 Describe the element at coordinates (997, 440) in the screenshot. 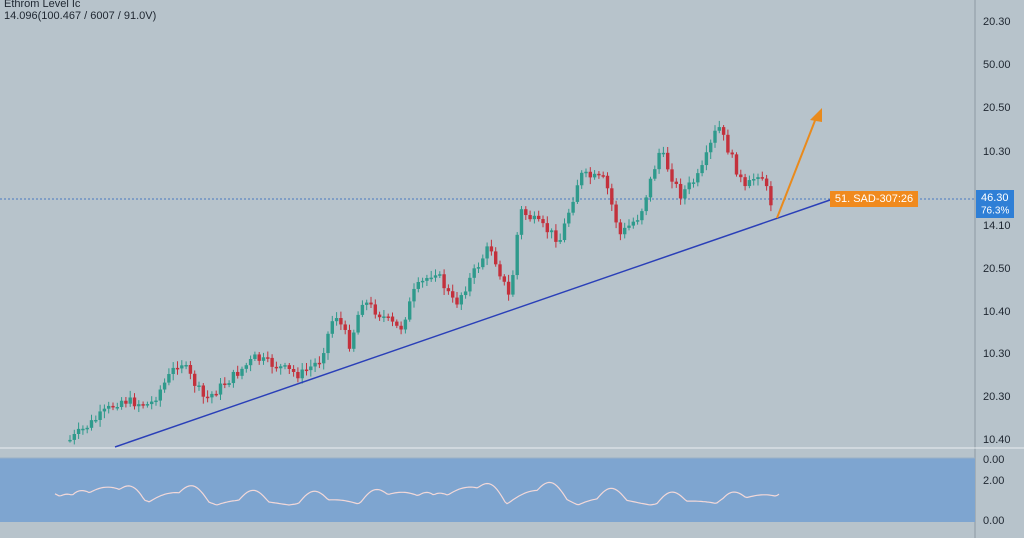

I see `price-axis-label: 10.40` at that location.